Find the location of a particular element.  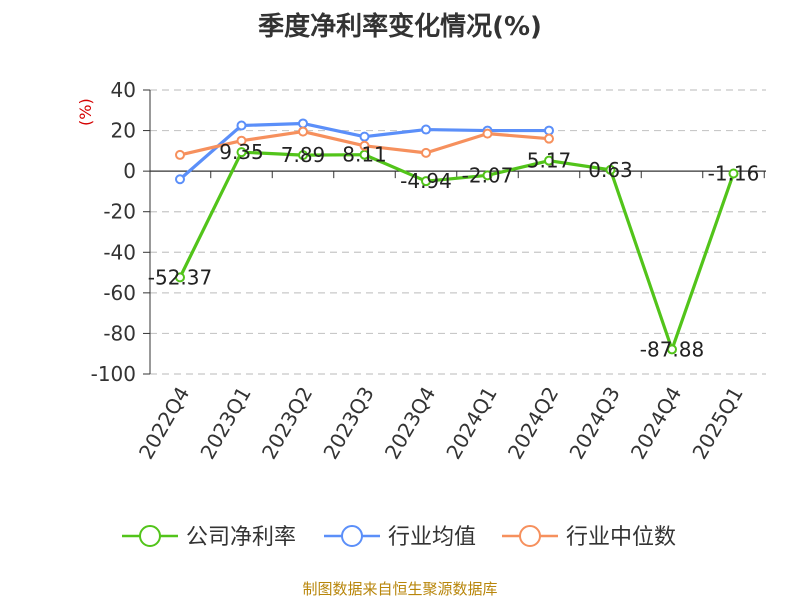

y-tick-label: -80 is located at coordinates (119, 333).